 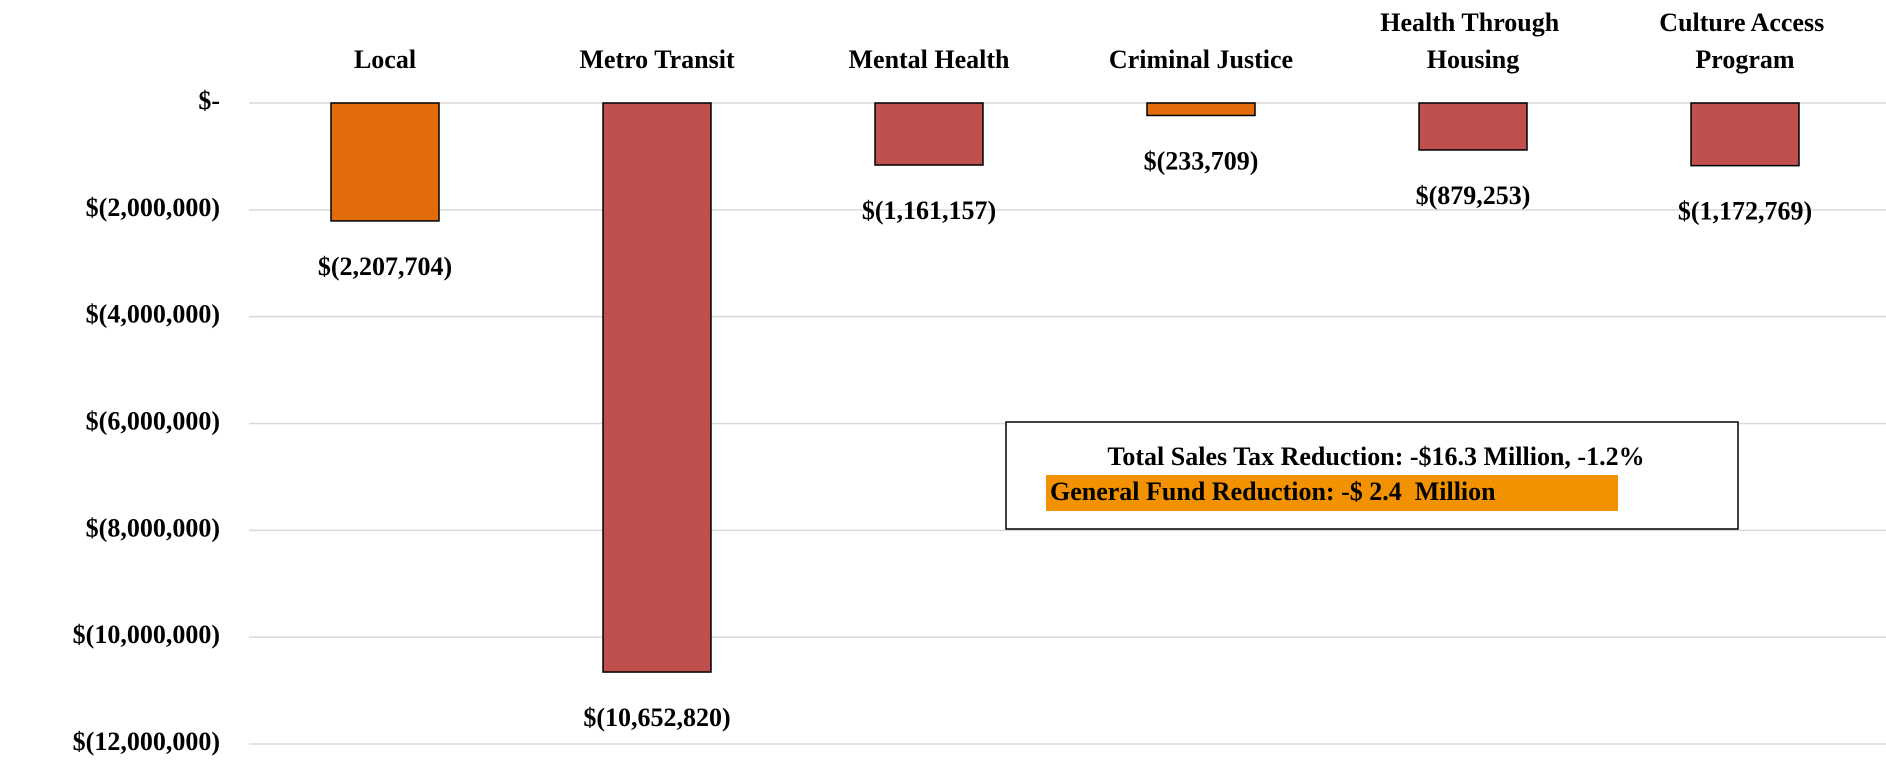 What do you see at coordinates (385, 266) in the screenshot?
I see `value-label: $(2,207,704)` at bounding box center [385, 266].